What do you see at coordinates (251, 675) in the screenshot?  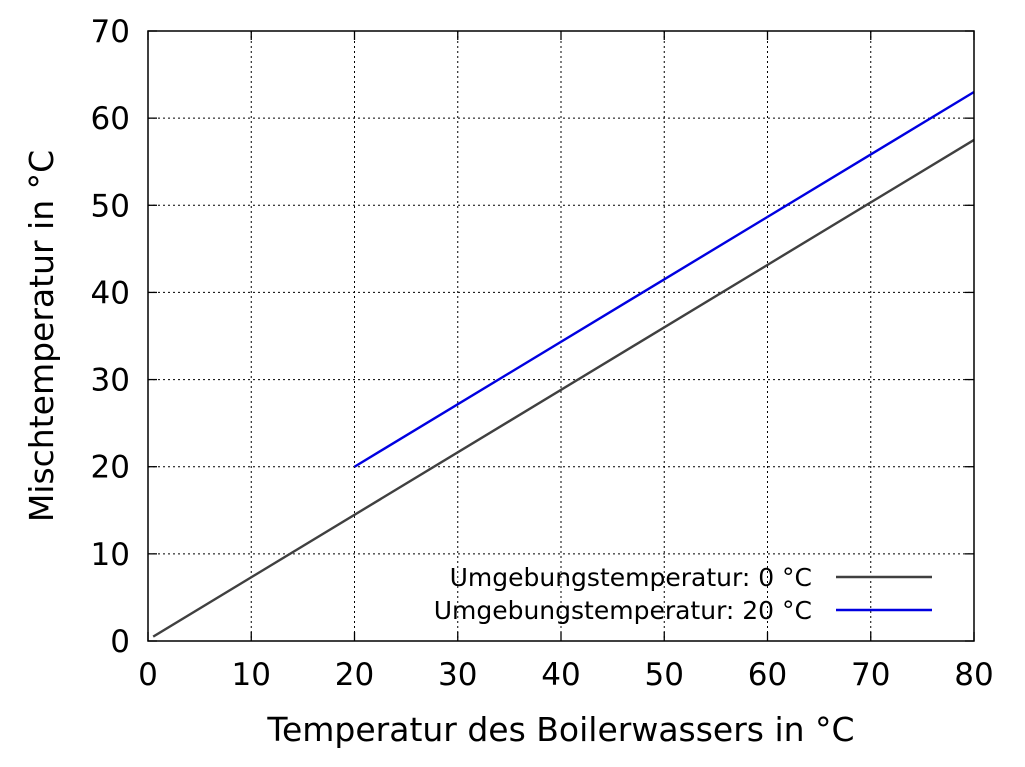 I see `x-tick-label: 10` at bounding box center [251, 675].